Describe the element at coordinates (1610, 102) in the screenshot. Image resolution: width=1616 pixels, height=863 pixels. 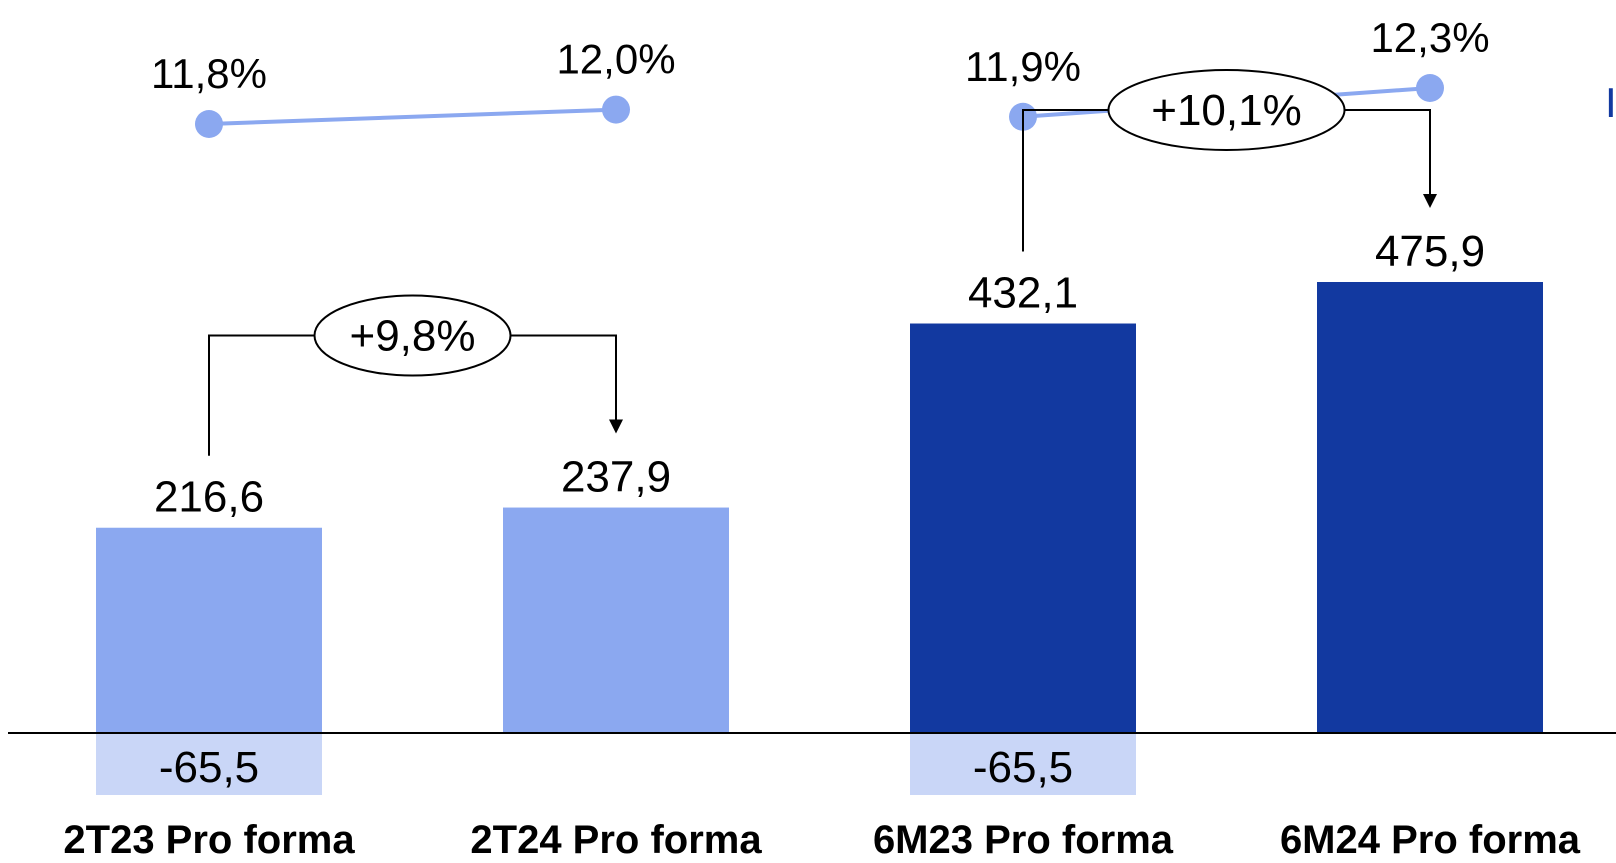
I see `edge-label: I` at that location.